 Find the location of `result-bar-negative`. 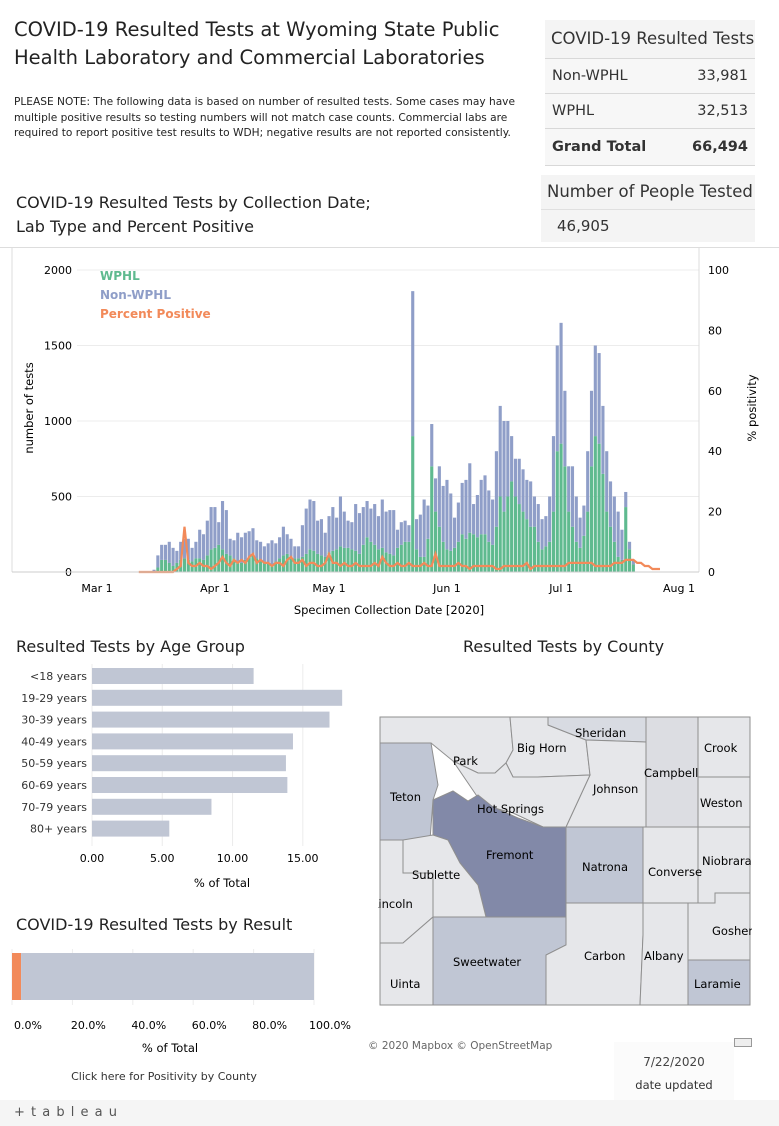

result-bar-negative is located at coordinates (168, 976).